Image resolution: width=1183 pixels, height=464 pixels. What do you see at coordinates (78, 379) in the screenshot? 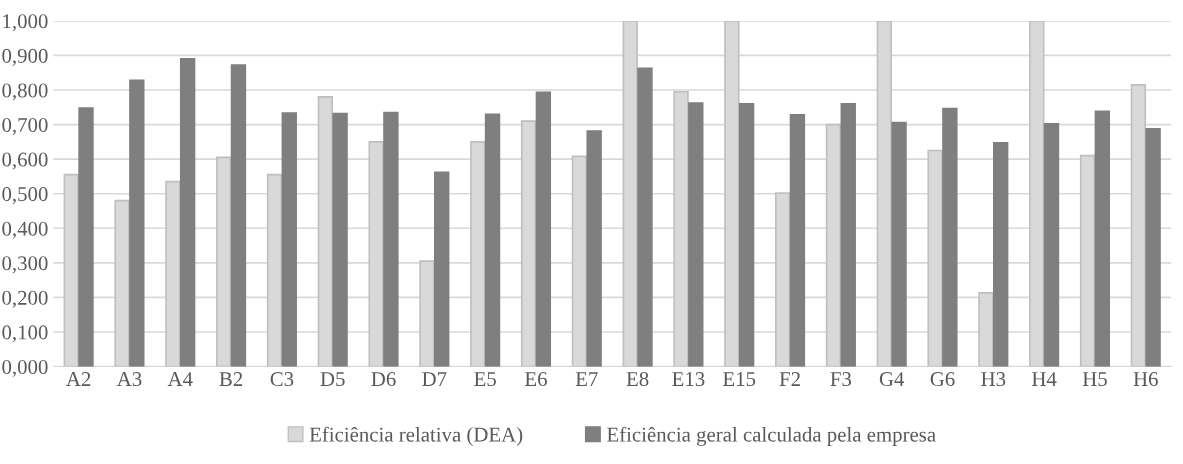
I see `x-tick-label: A2` at bounding box center [78, 379].